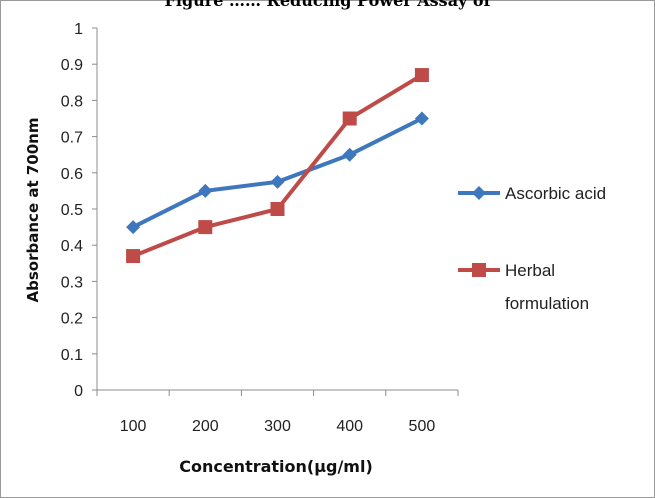 Image resolution: width=655 pixels, height=498 pixels. I want to click on y-tick-label: 0.5, so click(72, 210).